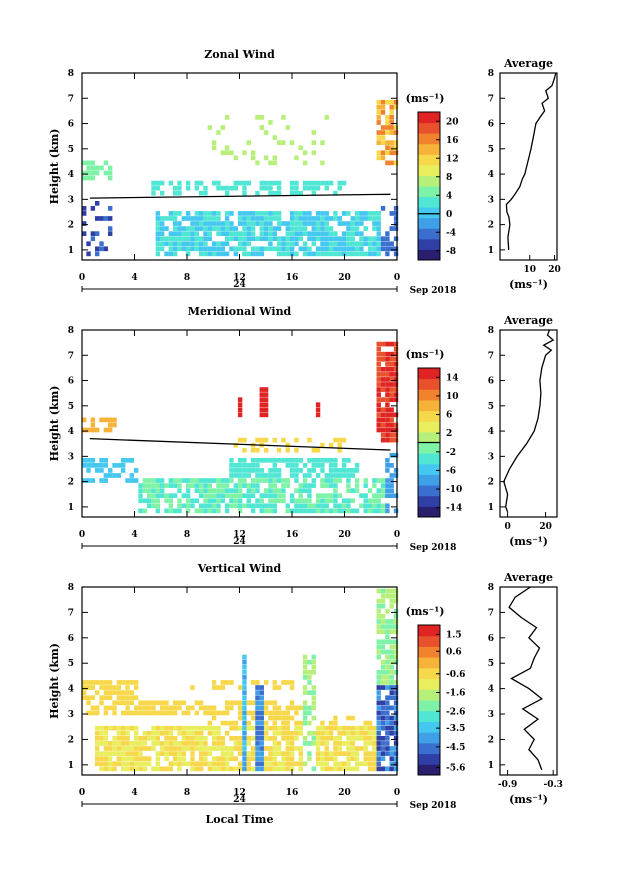  What do you see at coordinates (528, 320) in the screenshot?
I see `profile-title: Average` at bounding box center [528, 320].